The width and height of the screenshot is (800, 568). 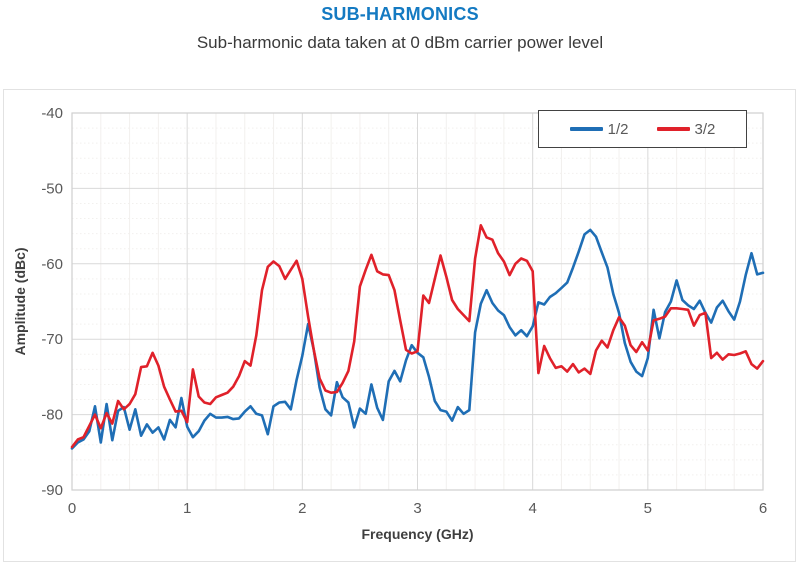 I want to click on legend-entry-three-halves: 3/2, so click(x=686, y=129).